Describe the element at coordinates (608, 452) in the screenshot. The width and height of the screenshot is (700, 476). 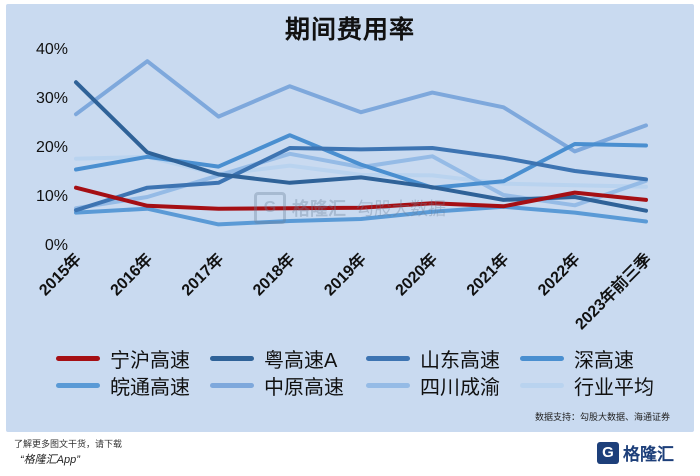
I see `brand-logo-icon: G` at that location.